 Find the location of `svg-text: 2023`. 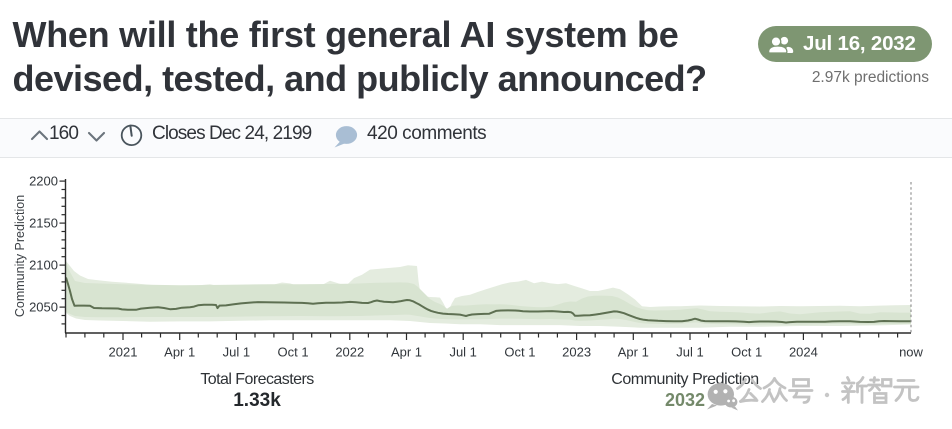

svg-text: 2023 is located at coordinates (576, 352).